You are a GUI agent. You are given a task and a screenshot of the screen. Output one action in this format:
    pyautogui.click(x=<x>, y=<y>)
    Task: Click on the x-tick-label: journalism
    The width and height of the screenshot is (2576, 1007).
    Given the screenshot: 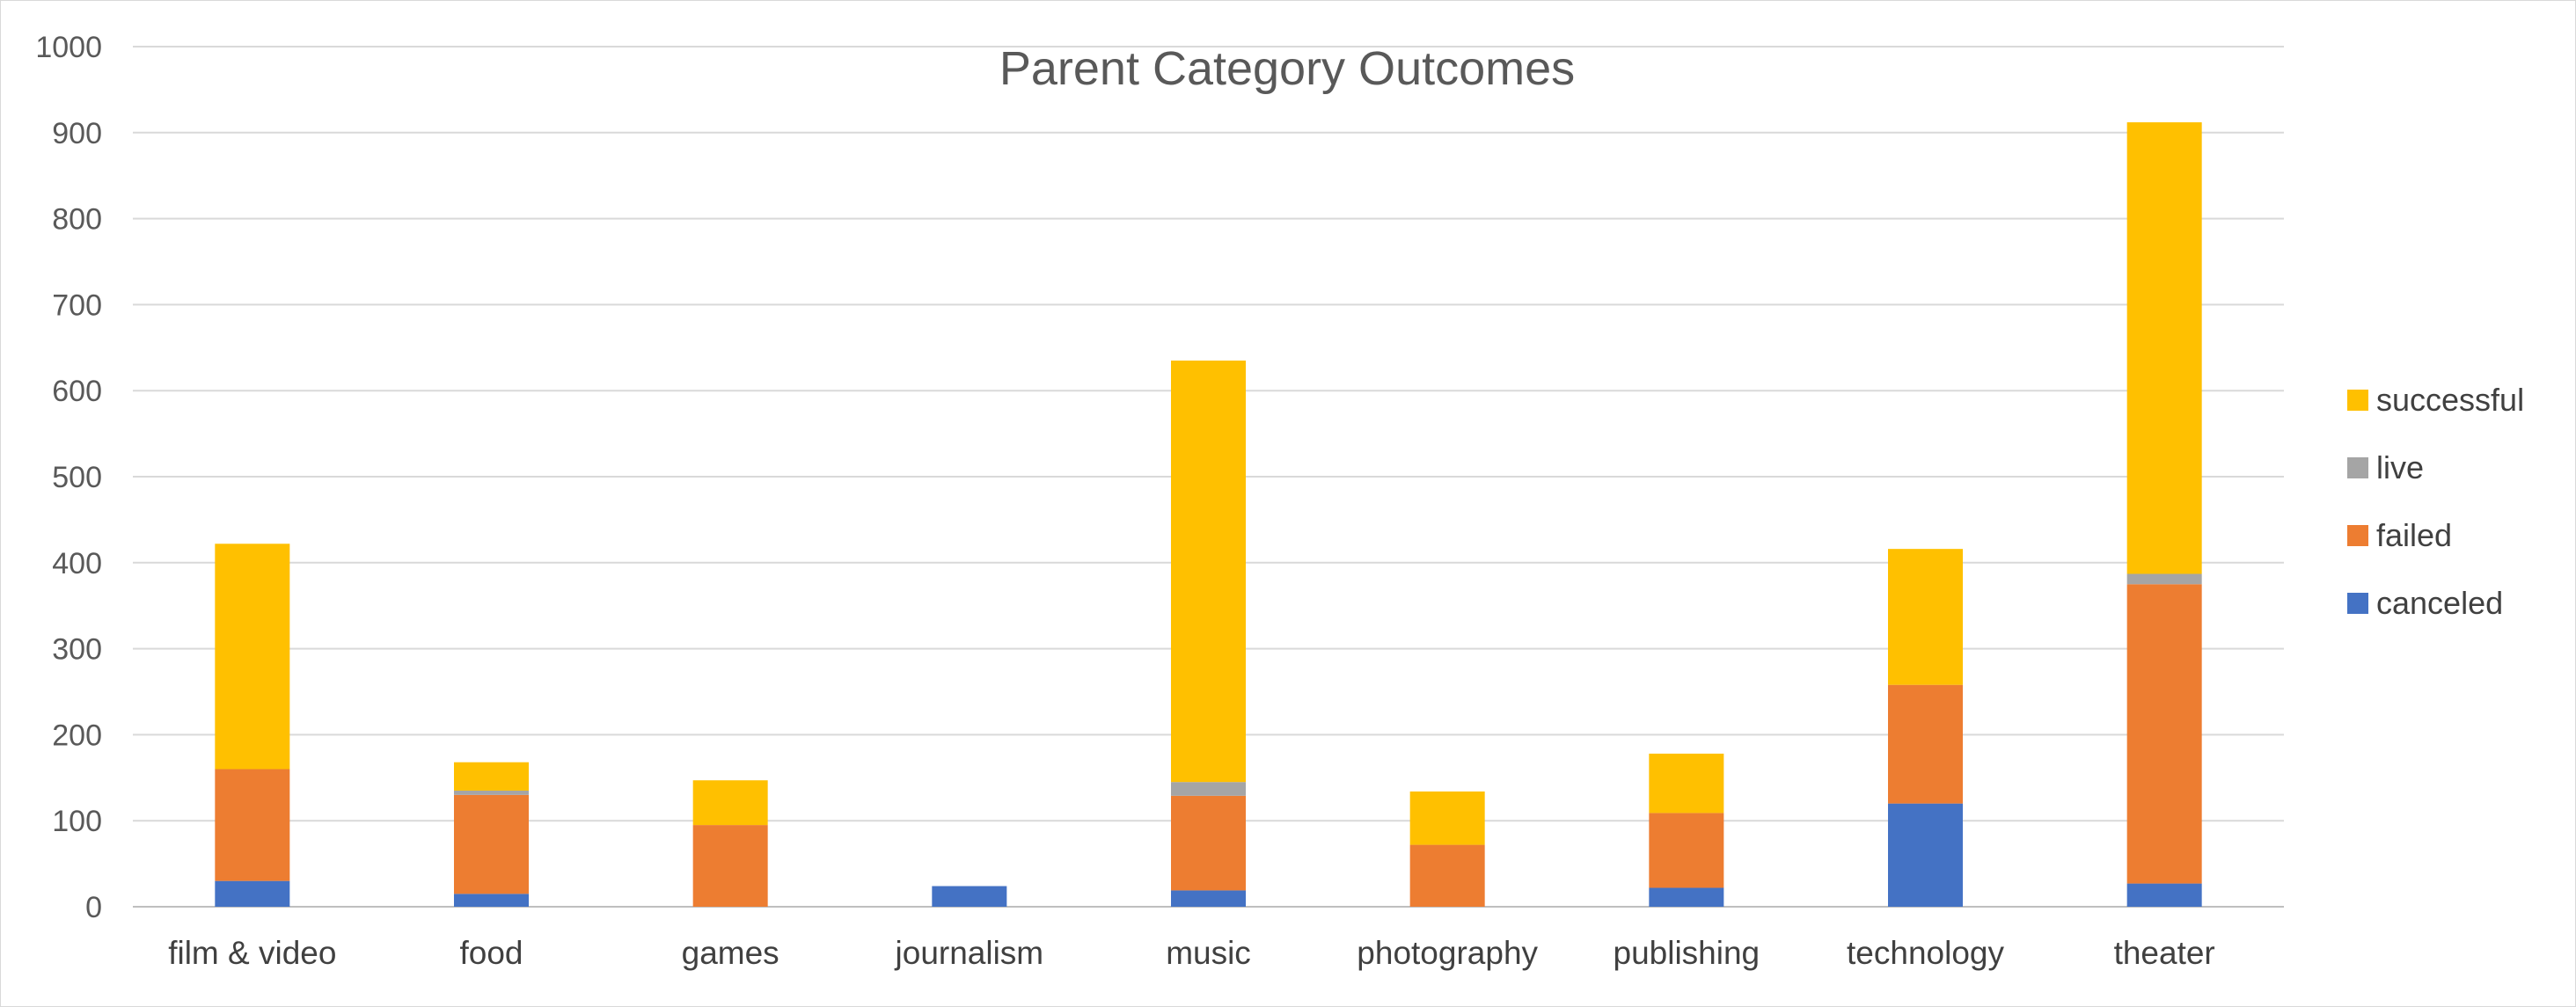 What is the action you would take?
    pyautogui.click(x=969, y=953)
    